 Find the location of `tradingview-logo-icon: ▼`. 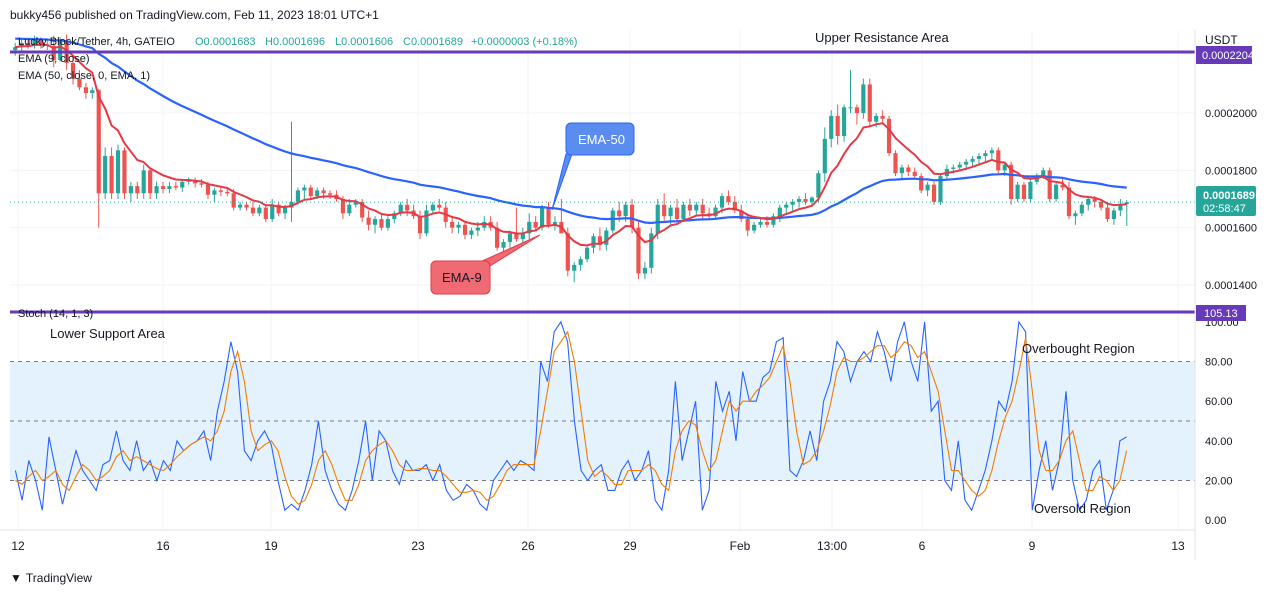

tradingview-logo-icon: ▼ is located at coordinates (16, 578).